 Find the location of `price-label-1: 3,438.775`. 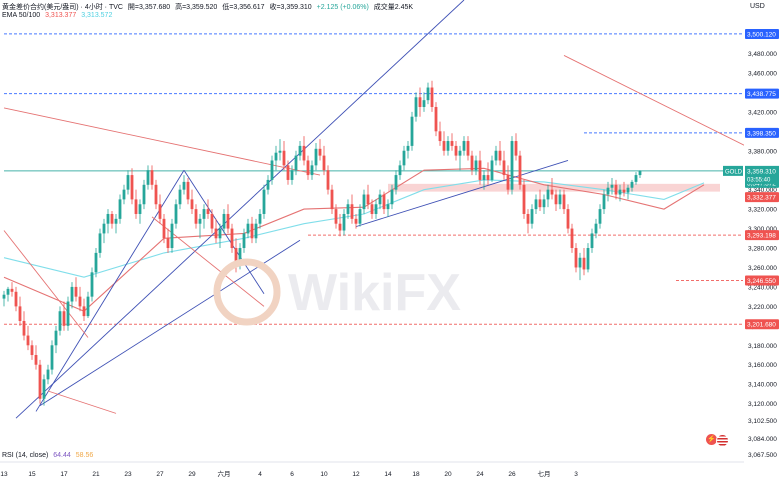

price-label-1: 3,438.775 is located at coordinates (762, 93).